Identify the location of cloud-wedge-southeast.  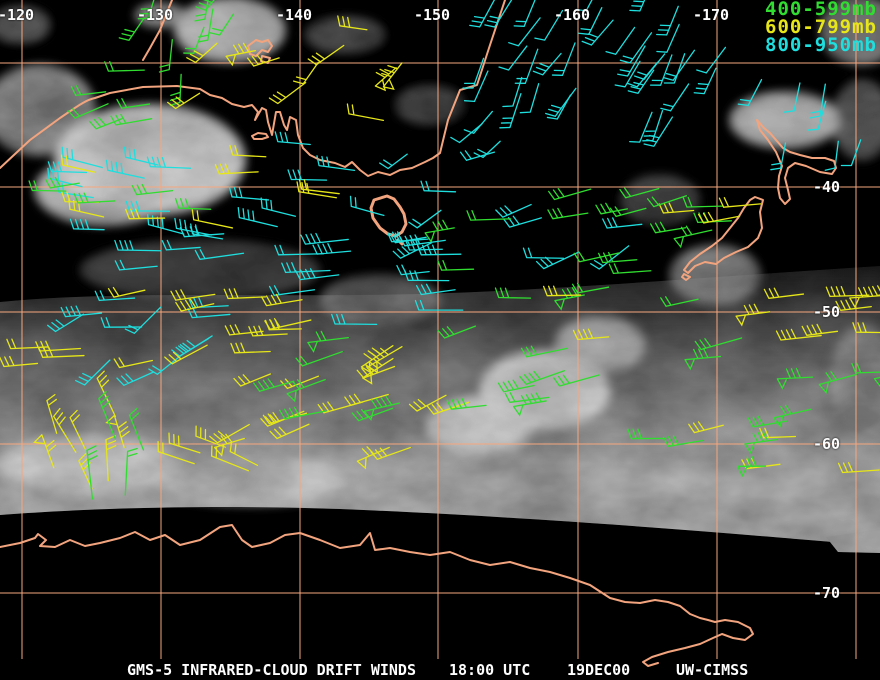
(853, 541).